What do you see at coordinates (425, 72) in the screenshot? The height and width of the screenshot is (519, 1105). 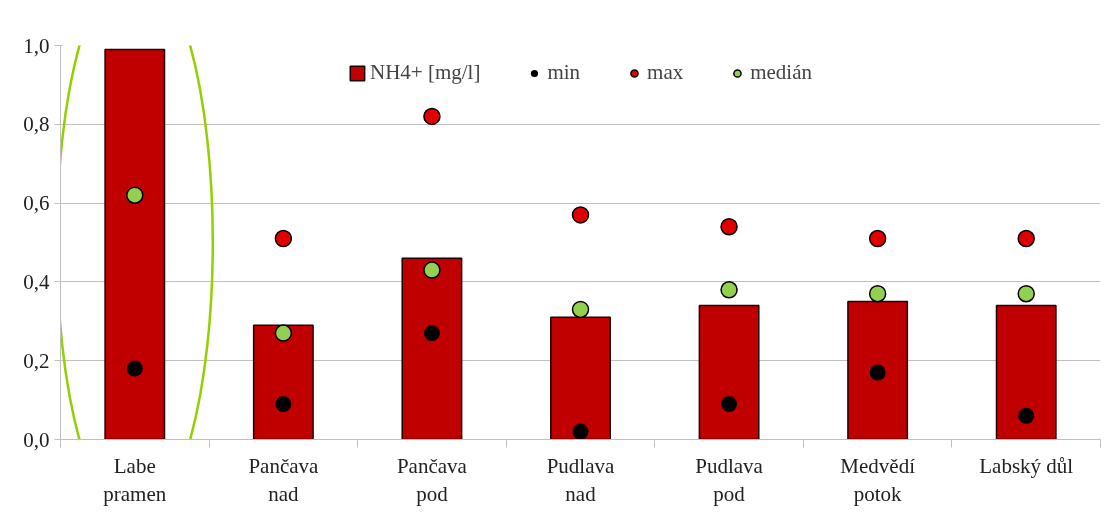 I see `legend-label: NH4+ [mg/l]` at bounding box center [425, 72].